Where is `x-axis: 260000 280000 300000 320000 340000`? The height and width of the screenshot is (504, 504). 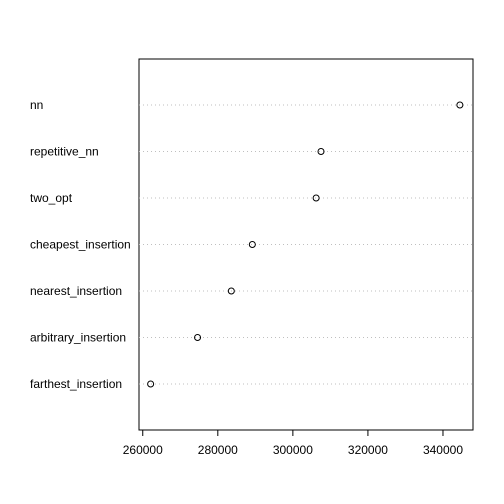 x-axis: 260000 280000 300000 320000 340000 is located at coordinates (293, 443).